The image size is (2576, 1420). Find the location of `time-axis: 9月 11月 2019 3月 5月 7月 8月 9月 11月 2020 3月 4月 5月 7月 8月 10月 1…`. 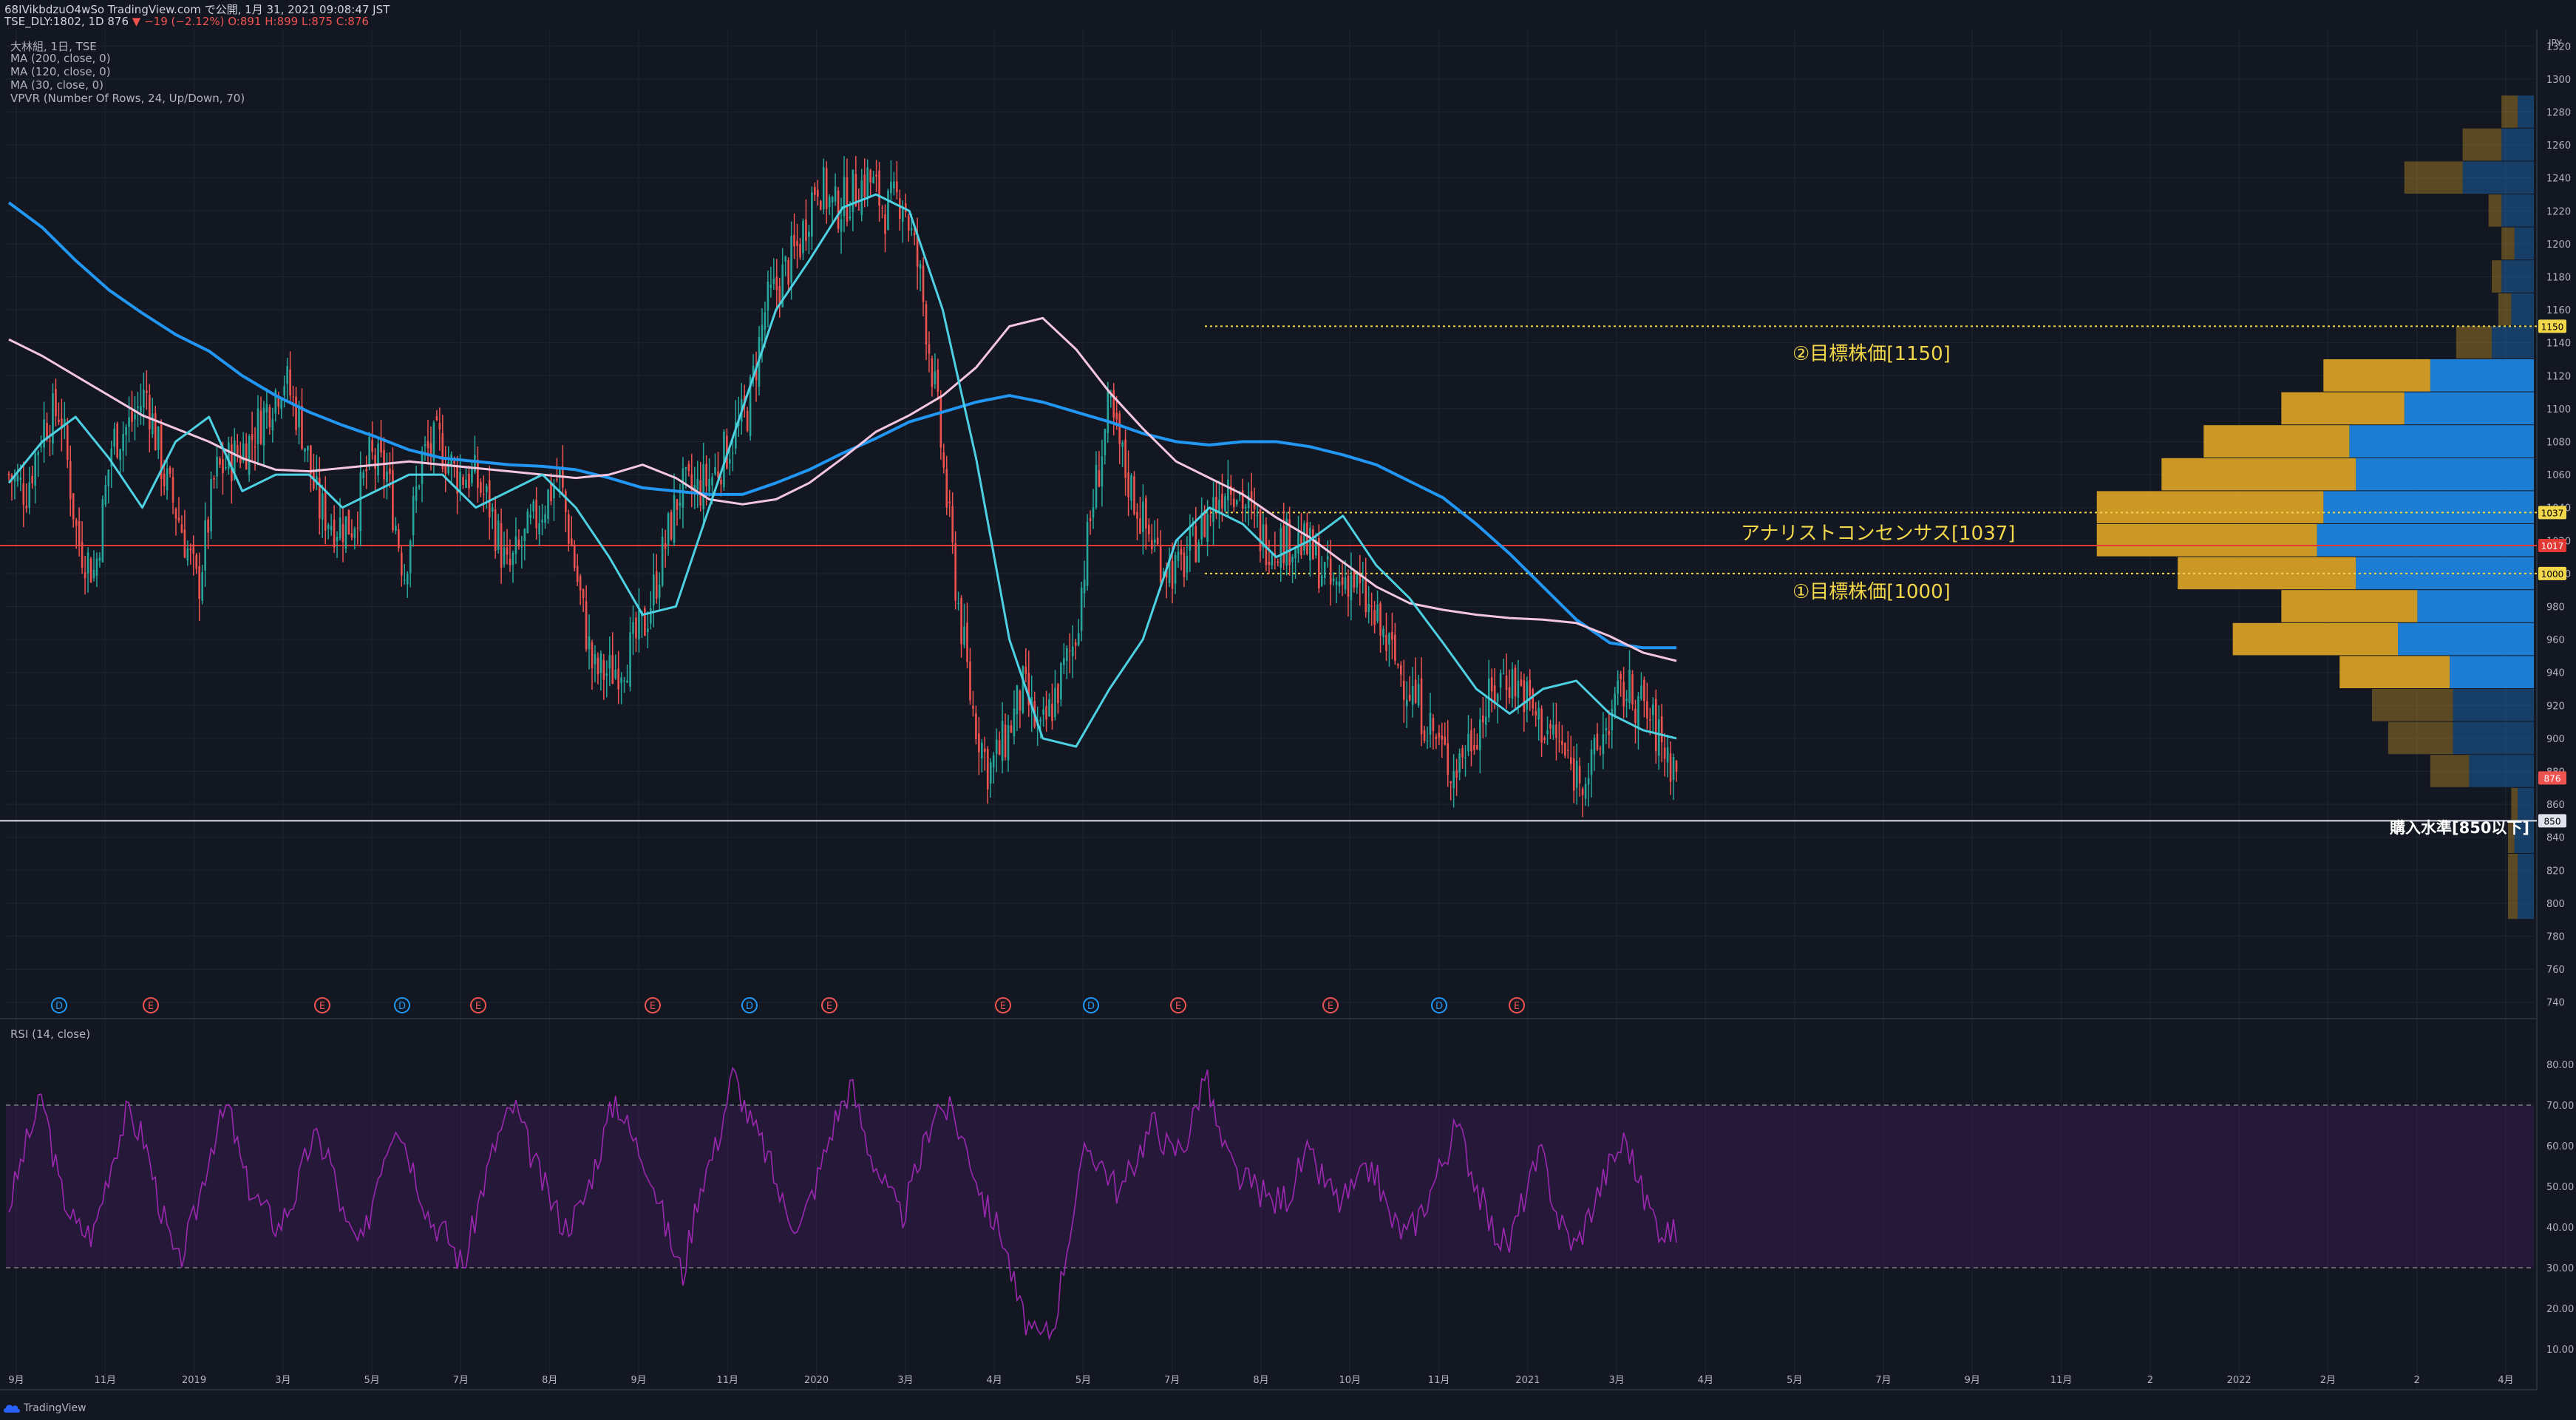

time-axis: 9月 11月 2019 3月 5月 7月 8月 9月 11月 2020 3月 4月 5月 7月 8月 10月 1… is located at coordinates (1260, 1381).